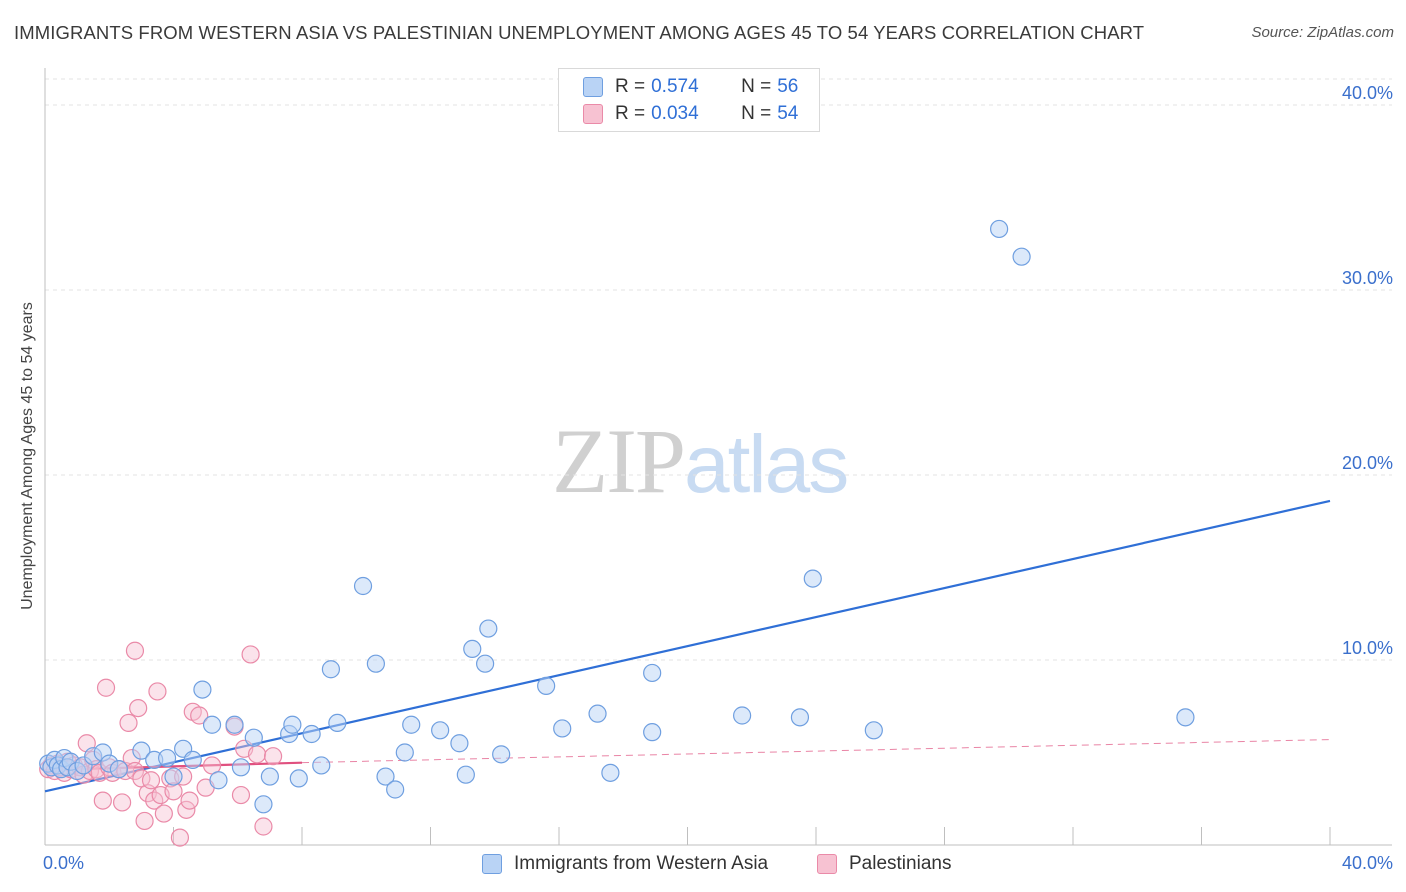 Image resolution: width=1406 pixels, height=892 pixels. Describe the element at coordinates (1367, 863) in the screenshot. I see `x-tick-label-max: 40.0%` at that location.